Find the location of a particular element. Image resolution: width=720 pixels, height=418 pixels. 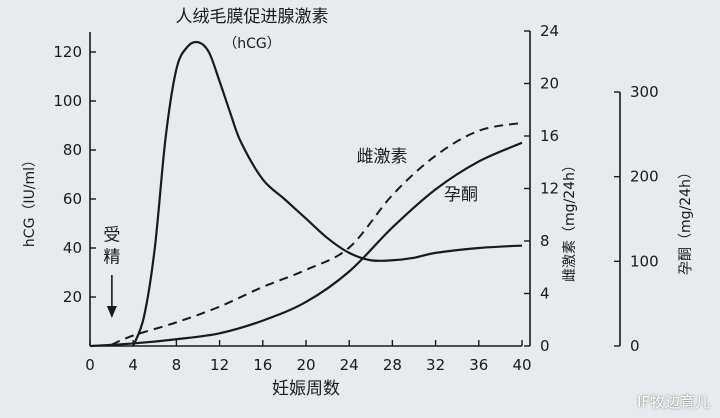

estriol-tick-label: 4 is located at coordinates (545, 294).